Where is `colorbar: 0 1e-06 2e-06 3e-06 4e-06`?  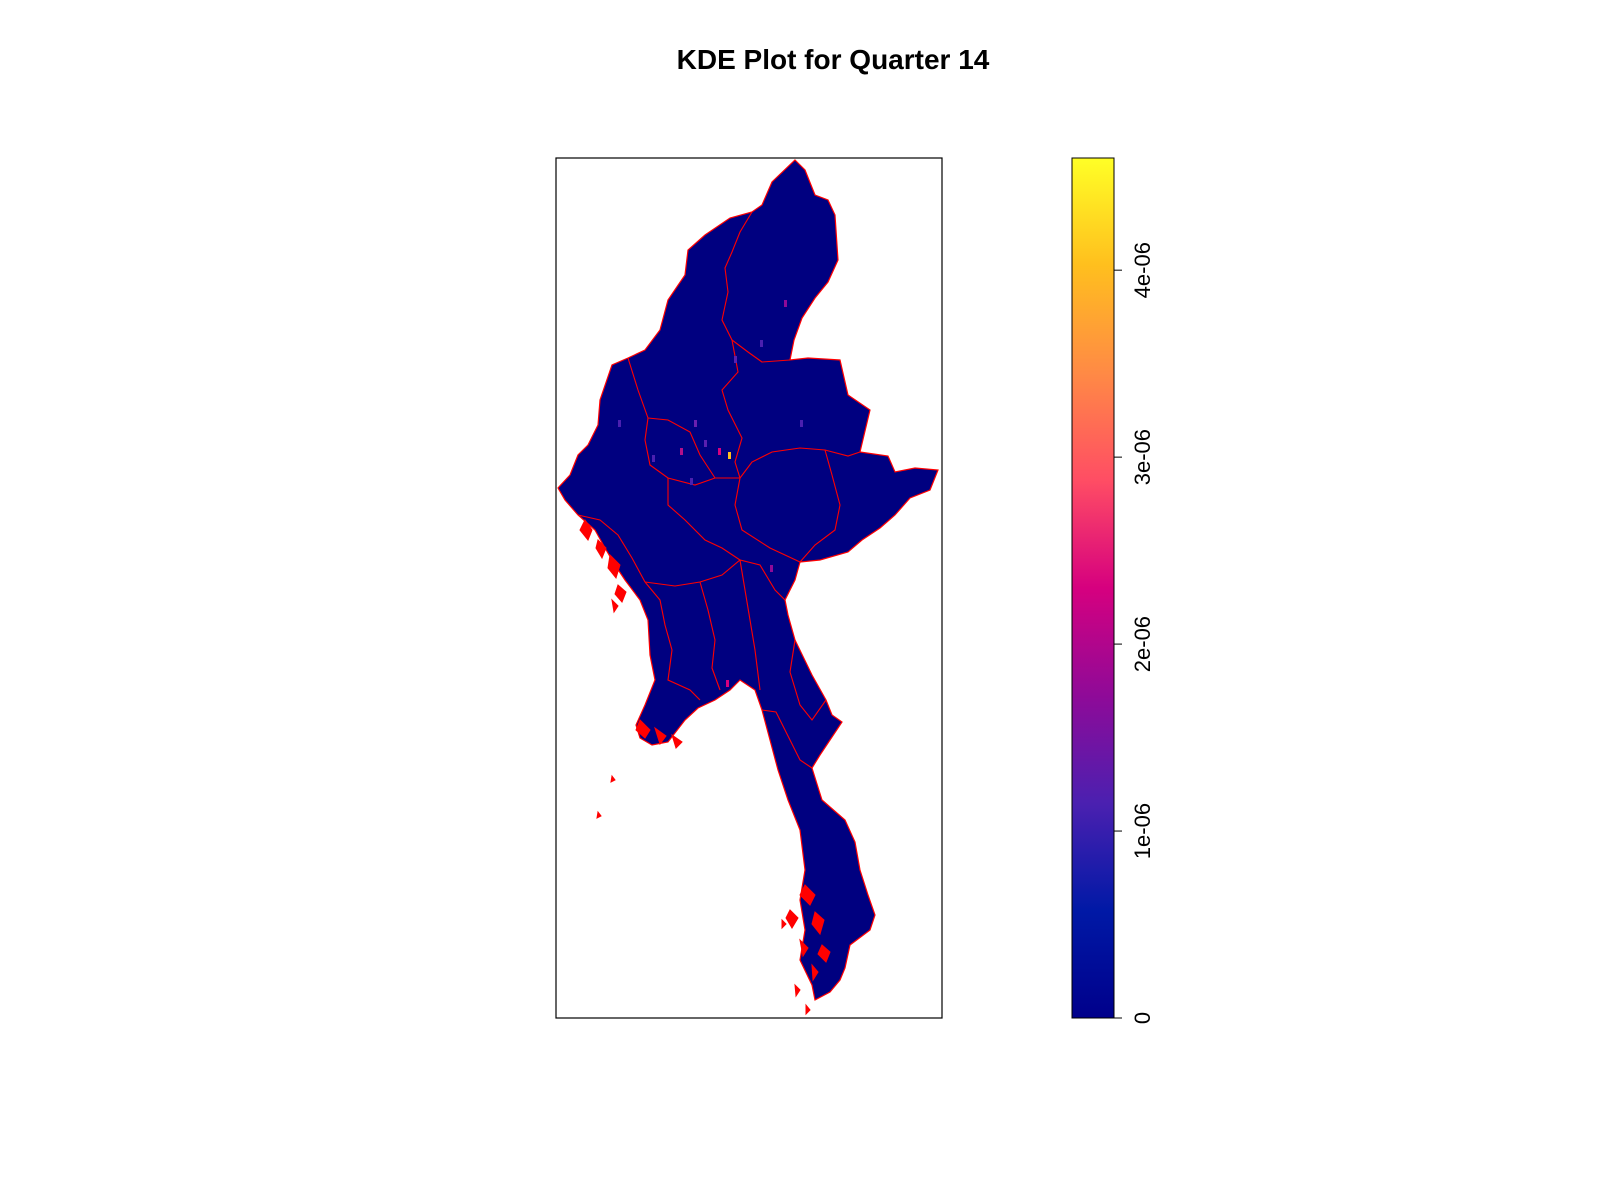 colorbar: 0 1e-06 2e-06 3e-06 4e-06 is located at coordinates (1113, 590).